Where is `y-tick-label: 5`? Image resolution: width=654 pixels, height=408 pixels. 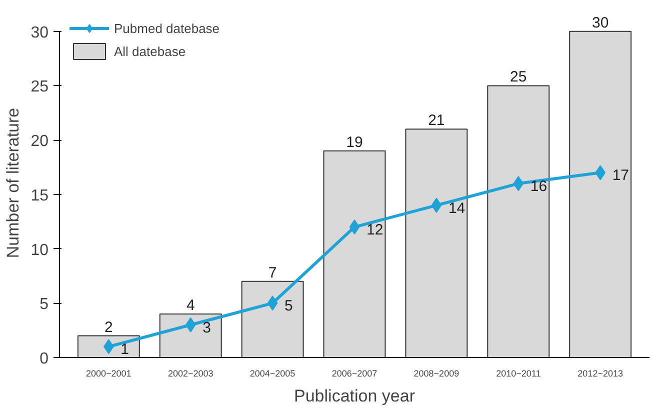
y-tick-label: 5 is located at coordinates (44, 305).